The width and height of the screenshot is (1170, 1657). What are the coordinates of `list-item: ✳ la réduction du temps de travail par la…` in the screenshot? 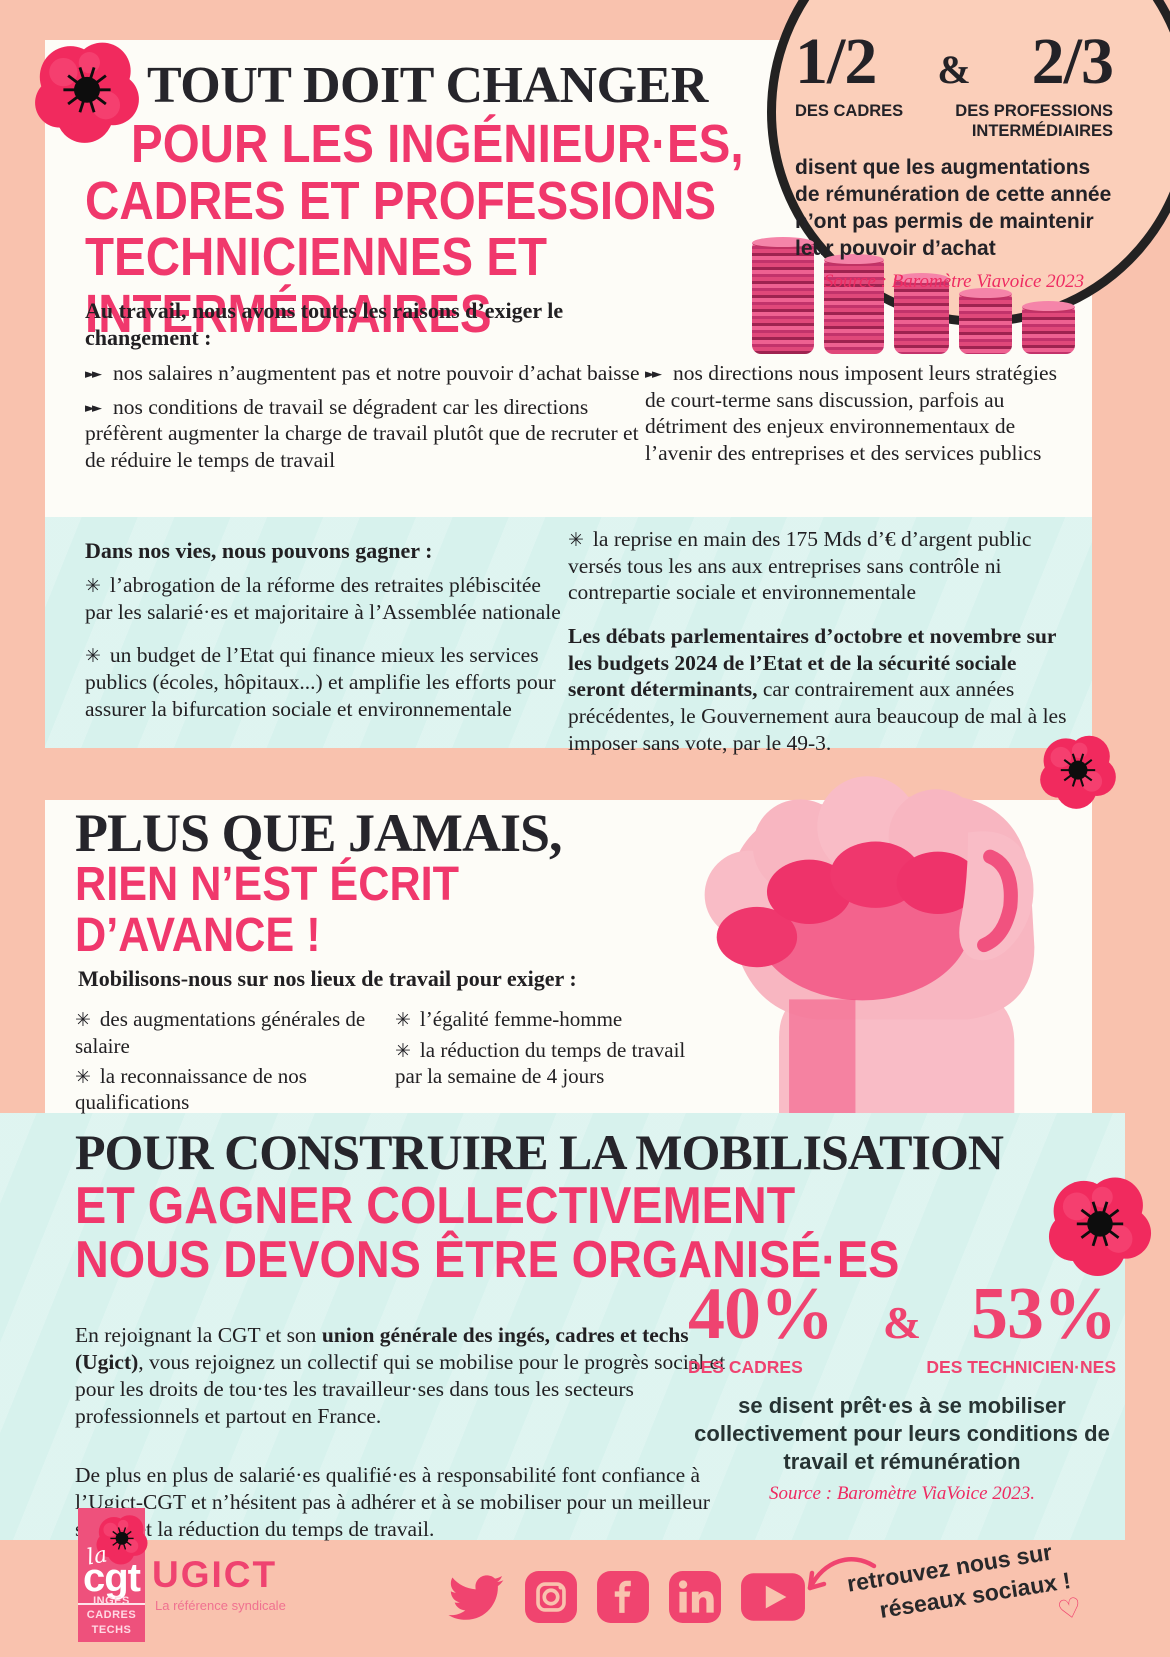 It's located at (540, 1063).